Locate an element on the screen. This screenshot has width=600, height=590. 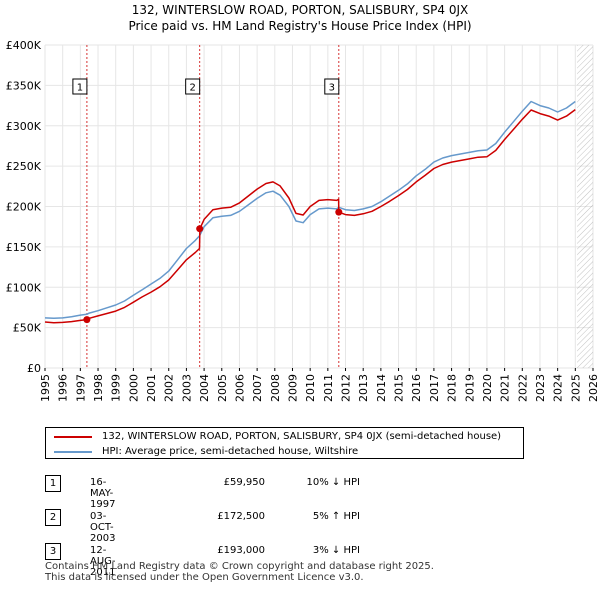
x-tick-label: 2023 is located at coordinates (540, 388).